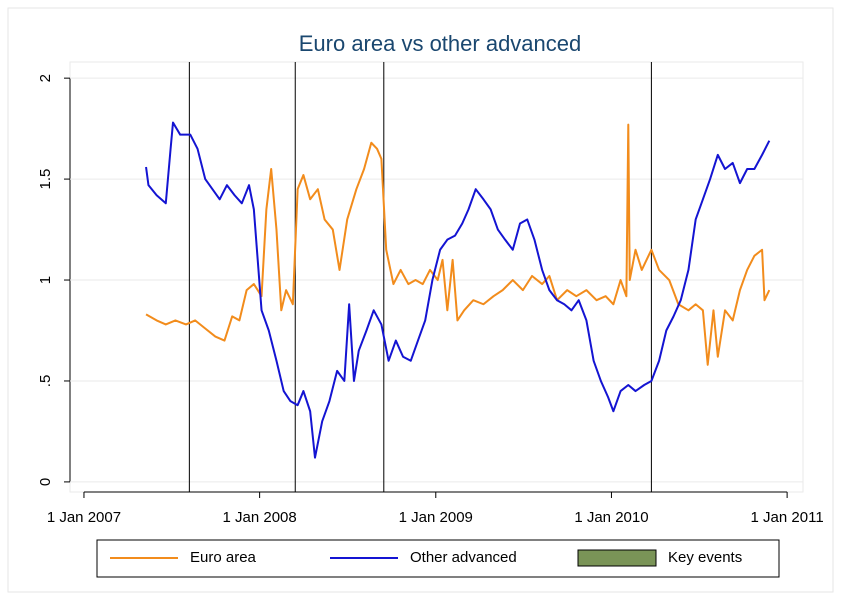  I want to click on x-tick-label: 1 Jan 2011, so click(787, 517).